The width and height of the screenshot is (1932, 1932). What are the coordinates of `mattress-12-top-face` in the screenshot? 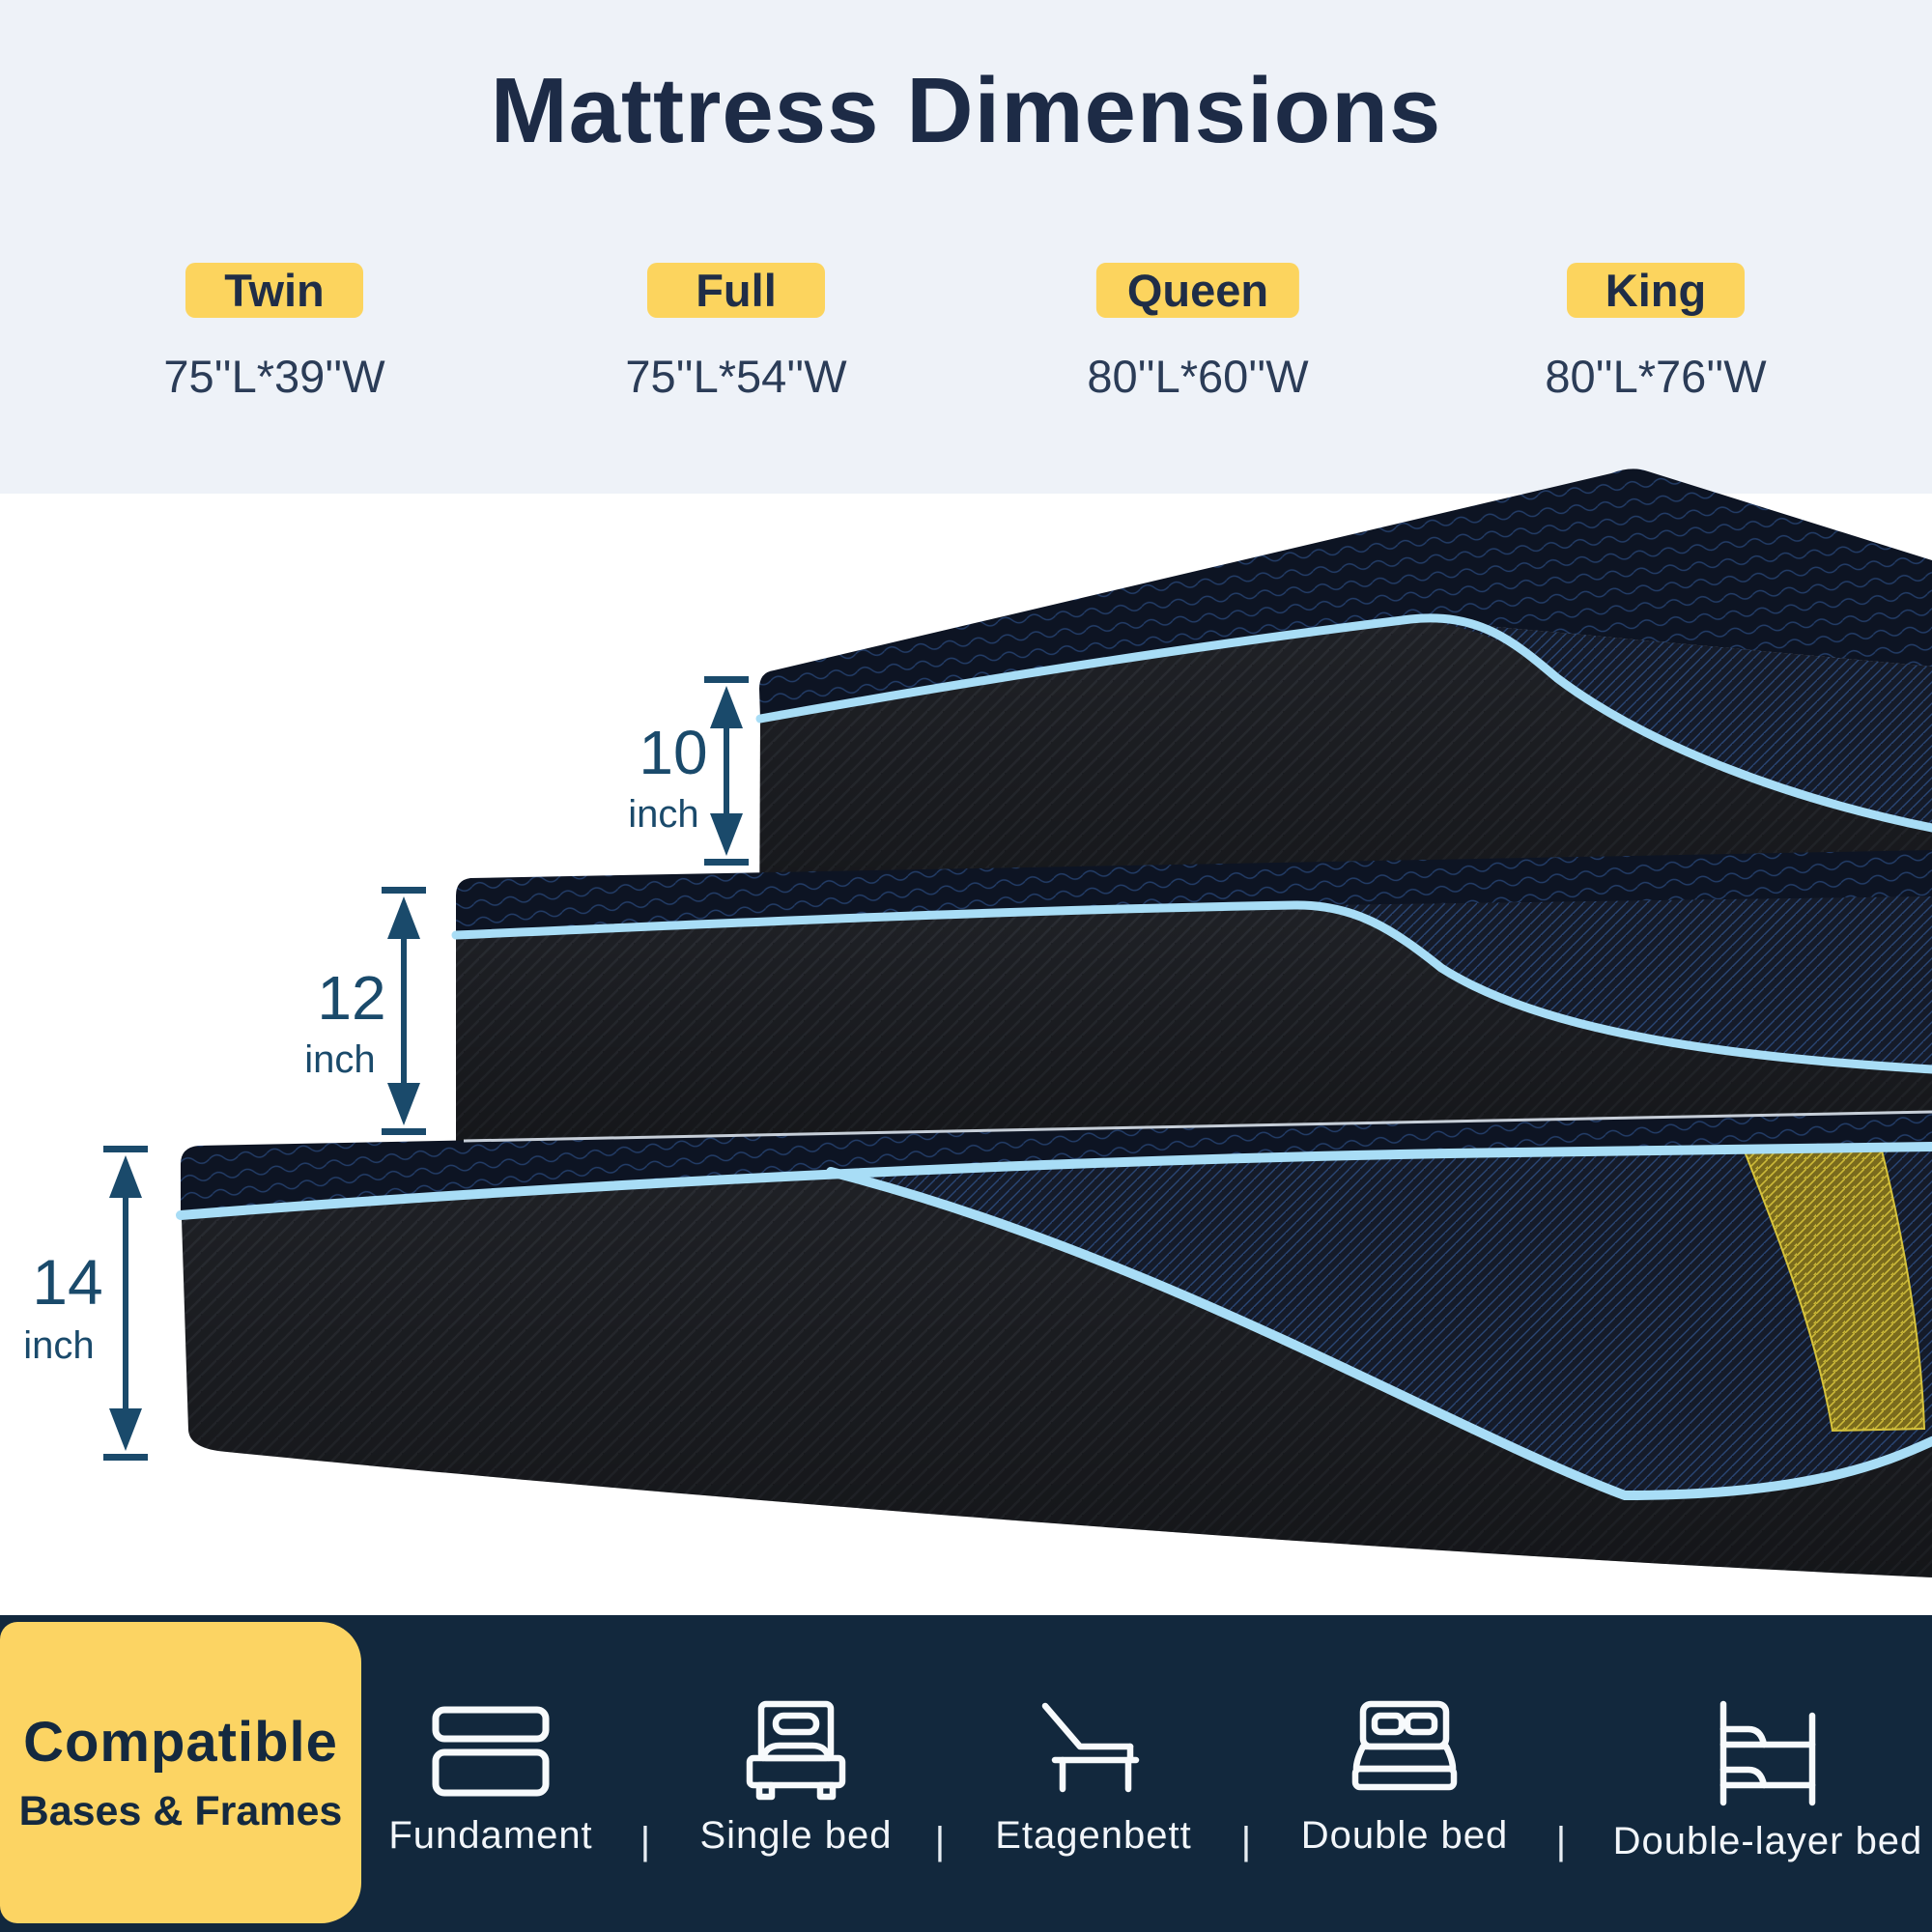 It's located at (1194, 892).